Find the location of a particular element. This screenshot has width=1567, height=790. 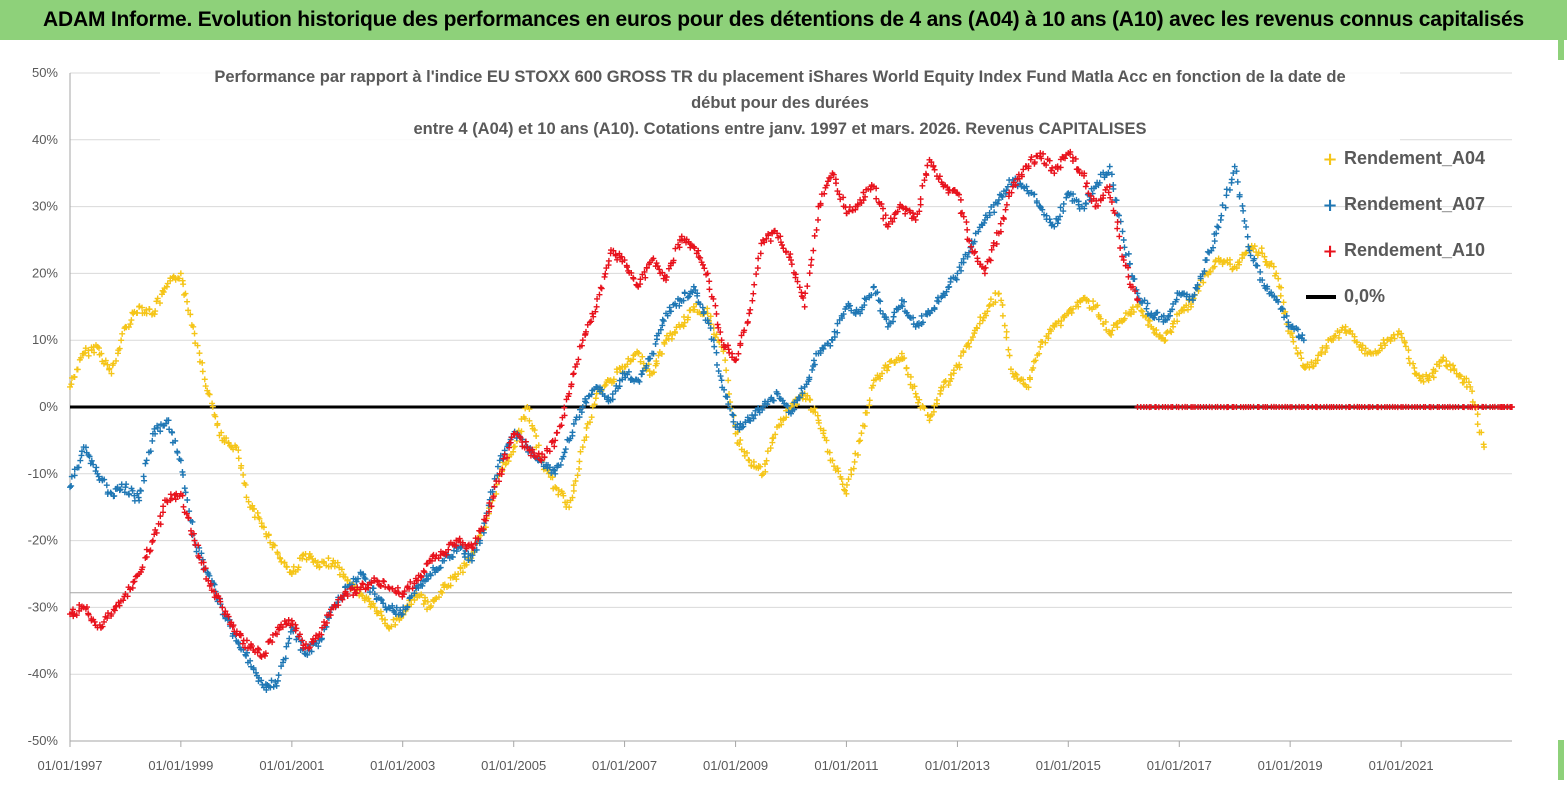

x-tick-label: 01/01/2021 is located at coordinates (1401, 765).